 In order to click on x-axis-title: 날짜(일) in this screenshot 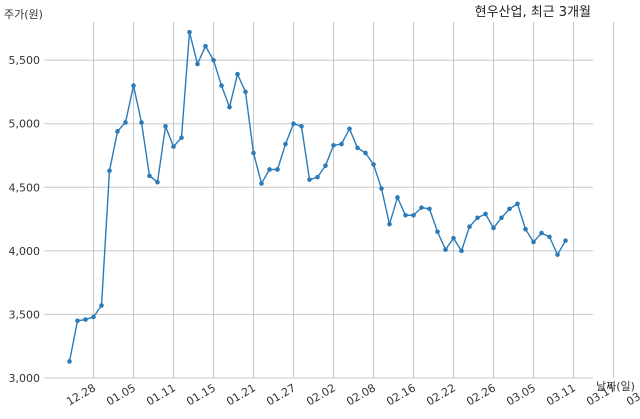, I will do `click(615, 386)`.